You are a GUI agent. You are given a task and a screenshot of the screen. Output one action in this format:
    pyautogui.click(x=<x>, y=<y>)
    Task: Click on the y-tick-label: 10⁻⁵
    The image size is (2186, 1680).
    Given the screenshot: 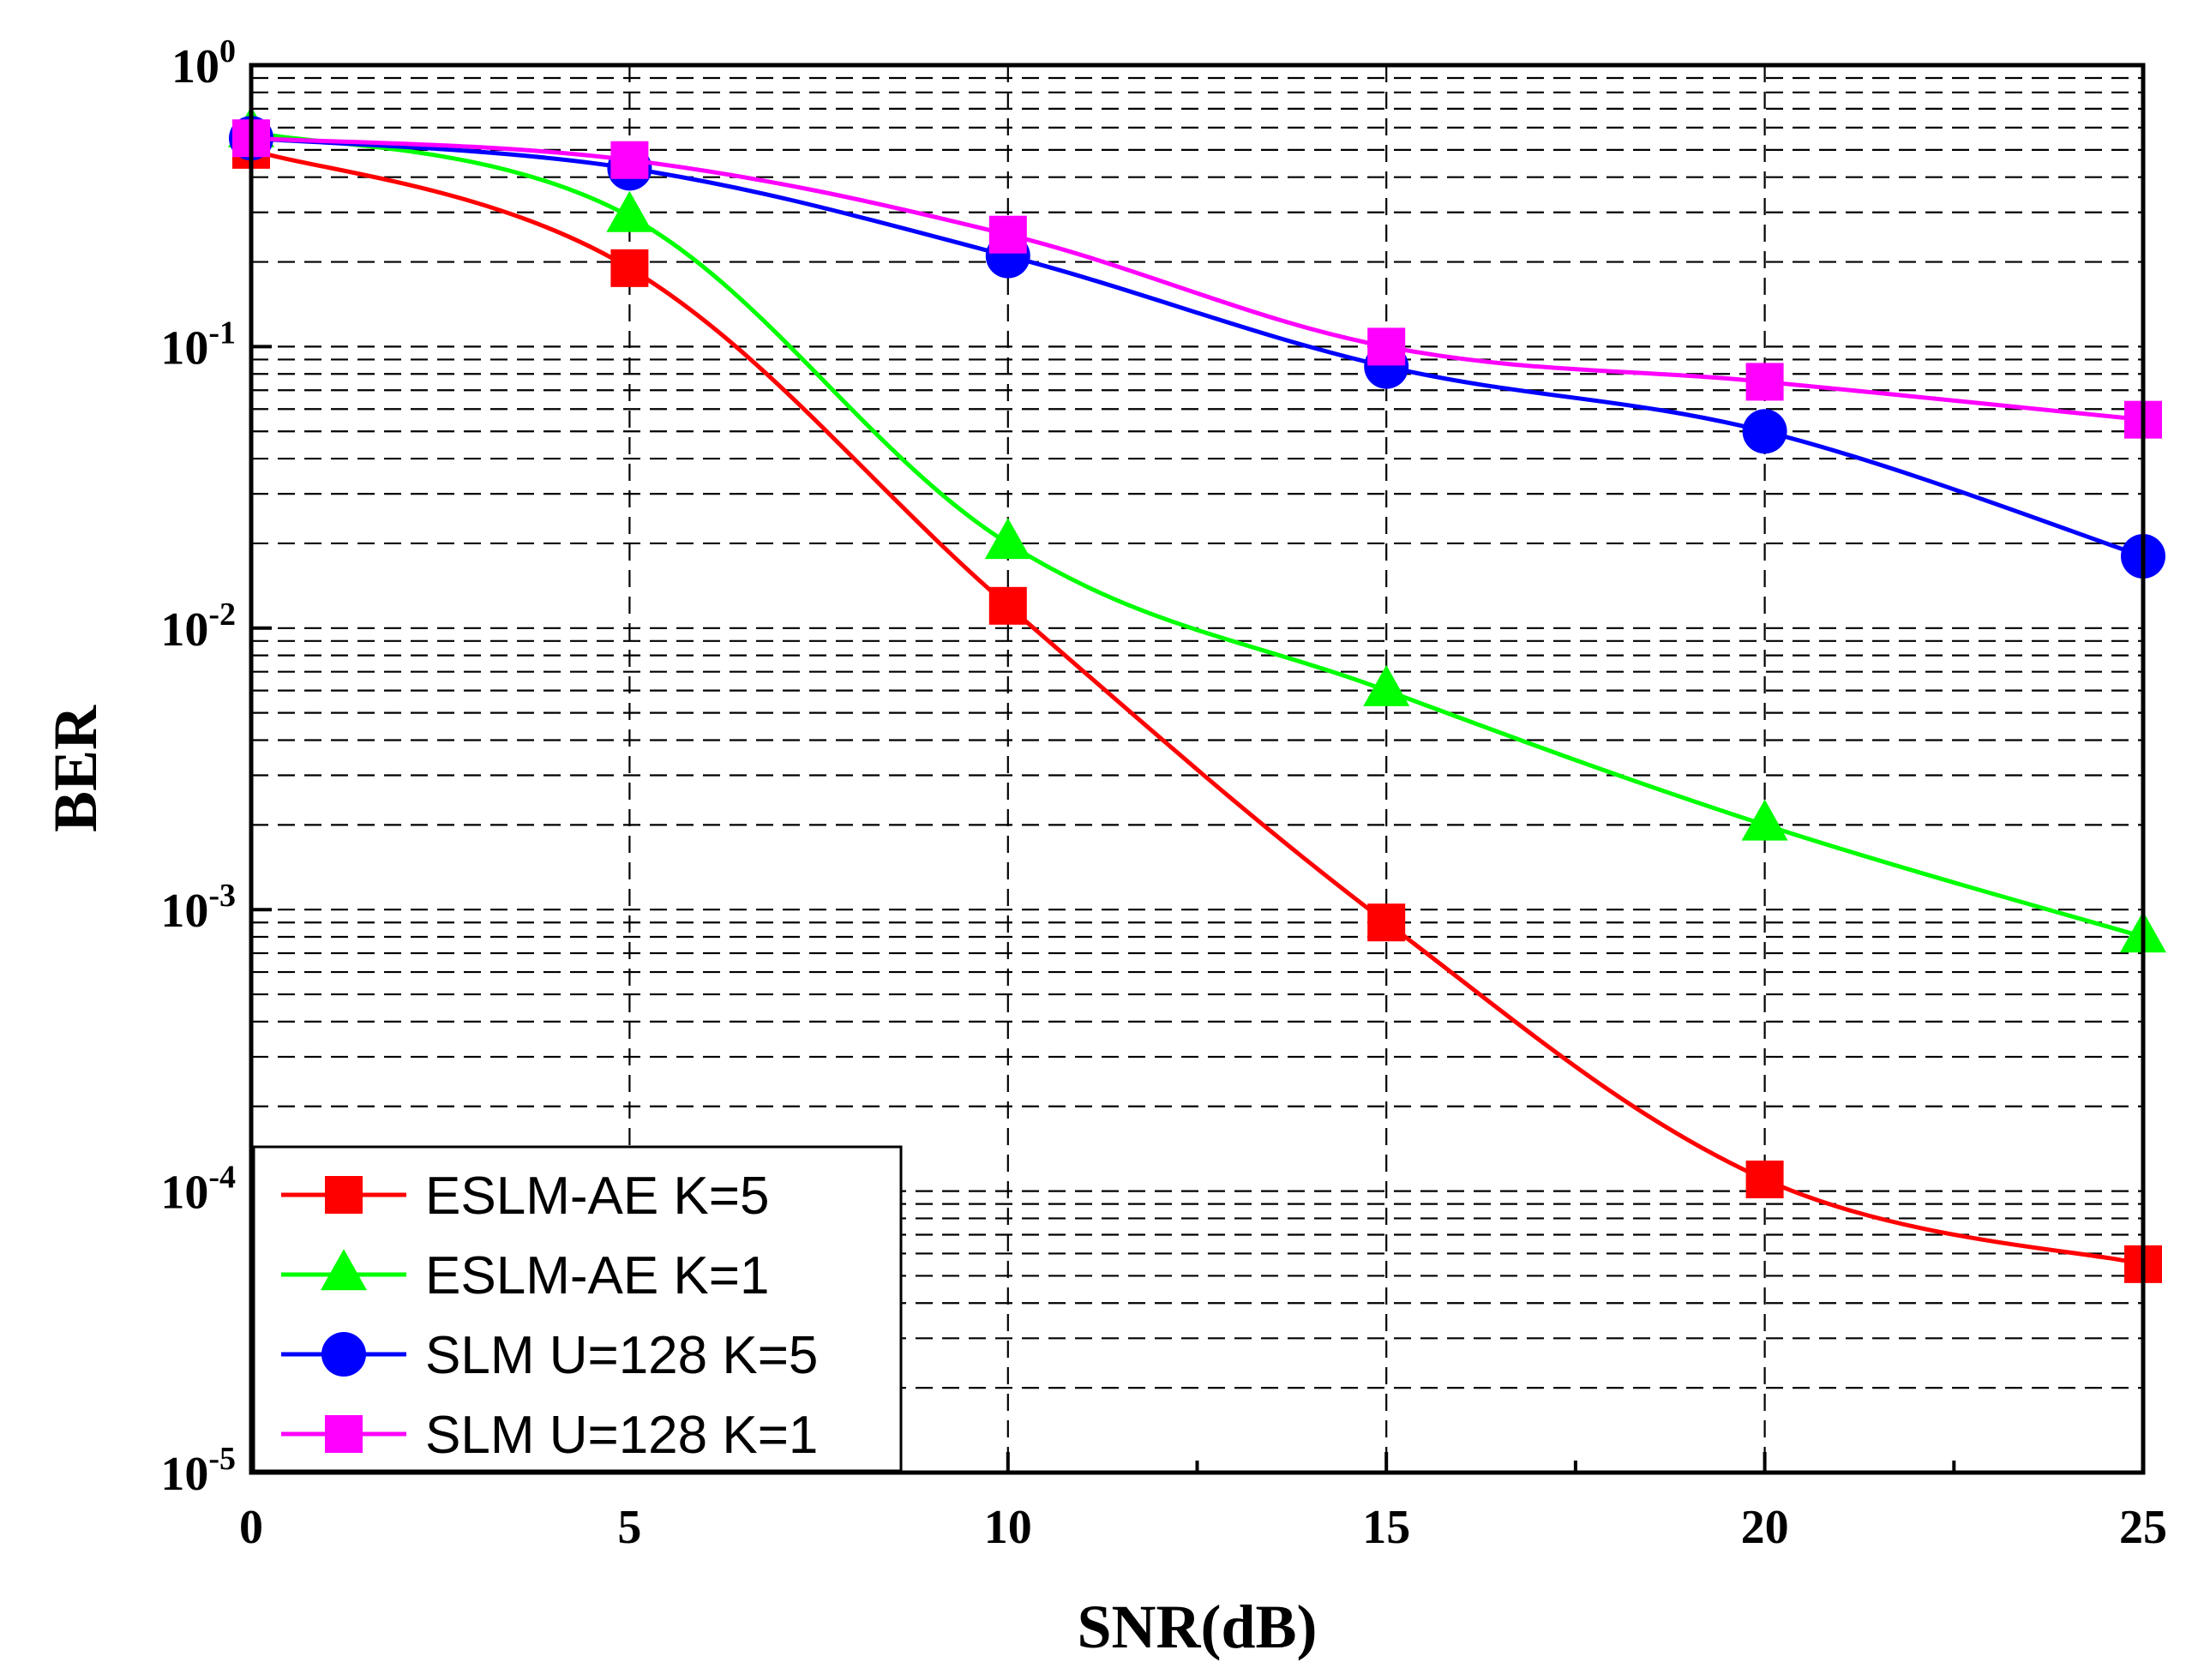 What is the action you would take?
    pyautogui.click(x=198, y=1471)
    